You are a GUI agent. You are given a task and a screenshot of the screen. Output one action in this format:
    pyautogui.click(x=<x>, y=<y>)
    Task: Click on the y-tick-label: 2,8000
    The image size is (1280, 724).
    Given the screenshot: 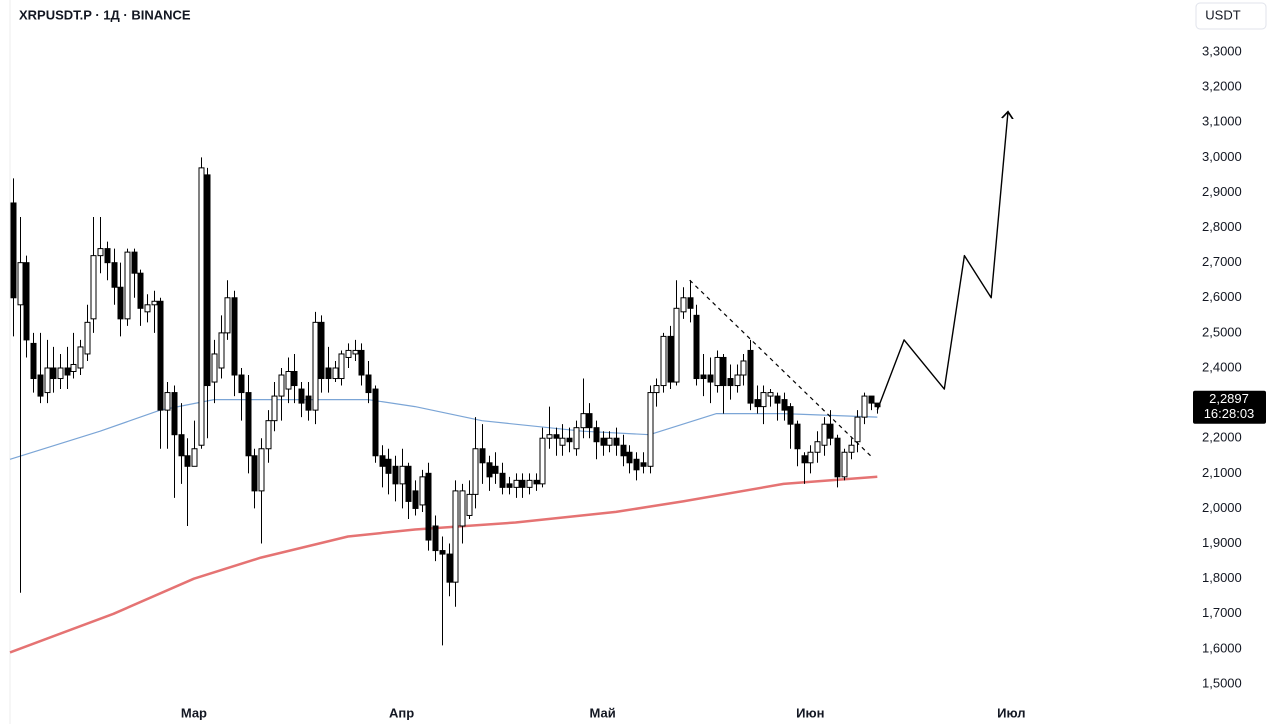 What is the action you would take?
    pyautogui.click(x=1222, y=226)
    